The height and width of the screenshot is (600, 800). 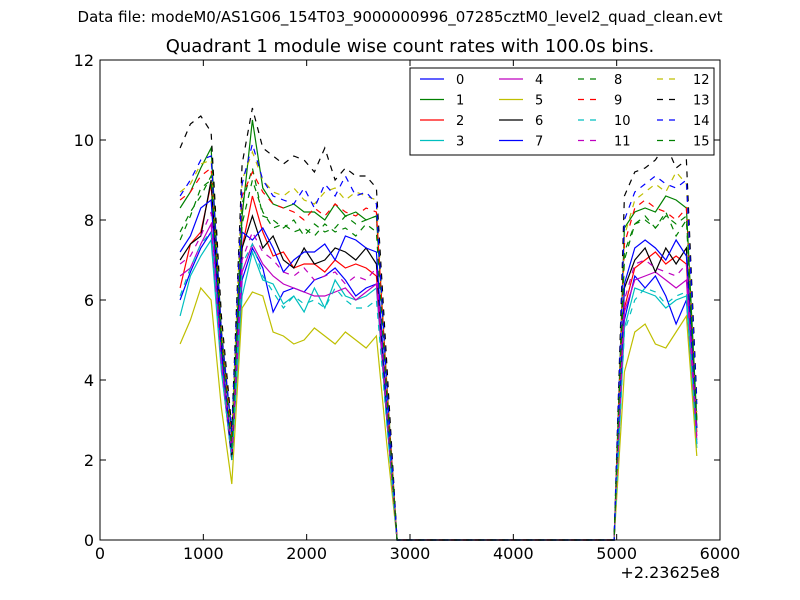 I want to click on legend-label-11: 11, so click(x=622, y=142).